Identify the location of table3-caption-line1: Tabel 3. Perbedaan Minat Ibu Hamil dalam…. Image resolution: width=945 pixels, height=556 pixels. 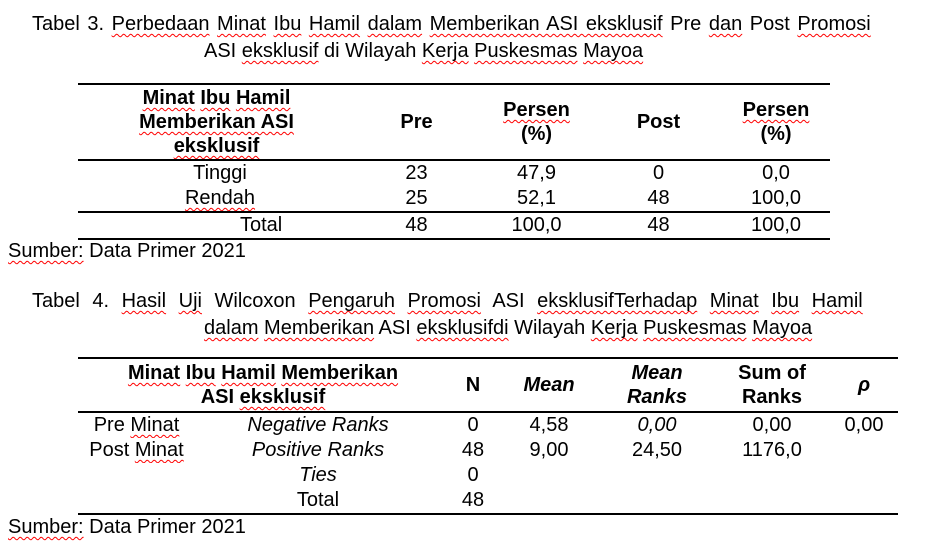
(451, 24).